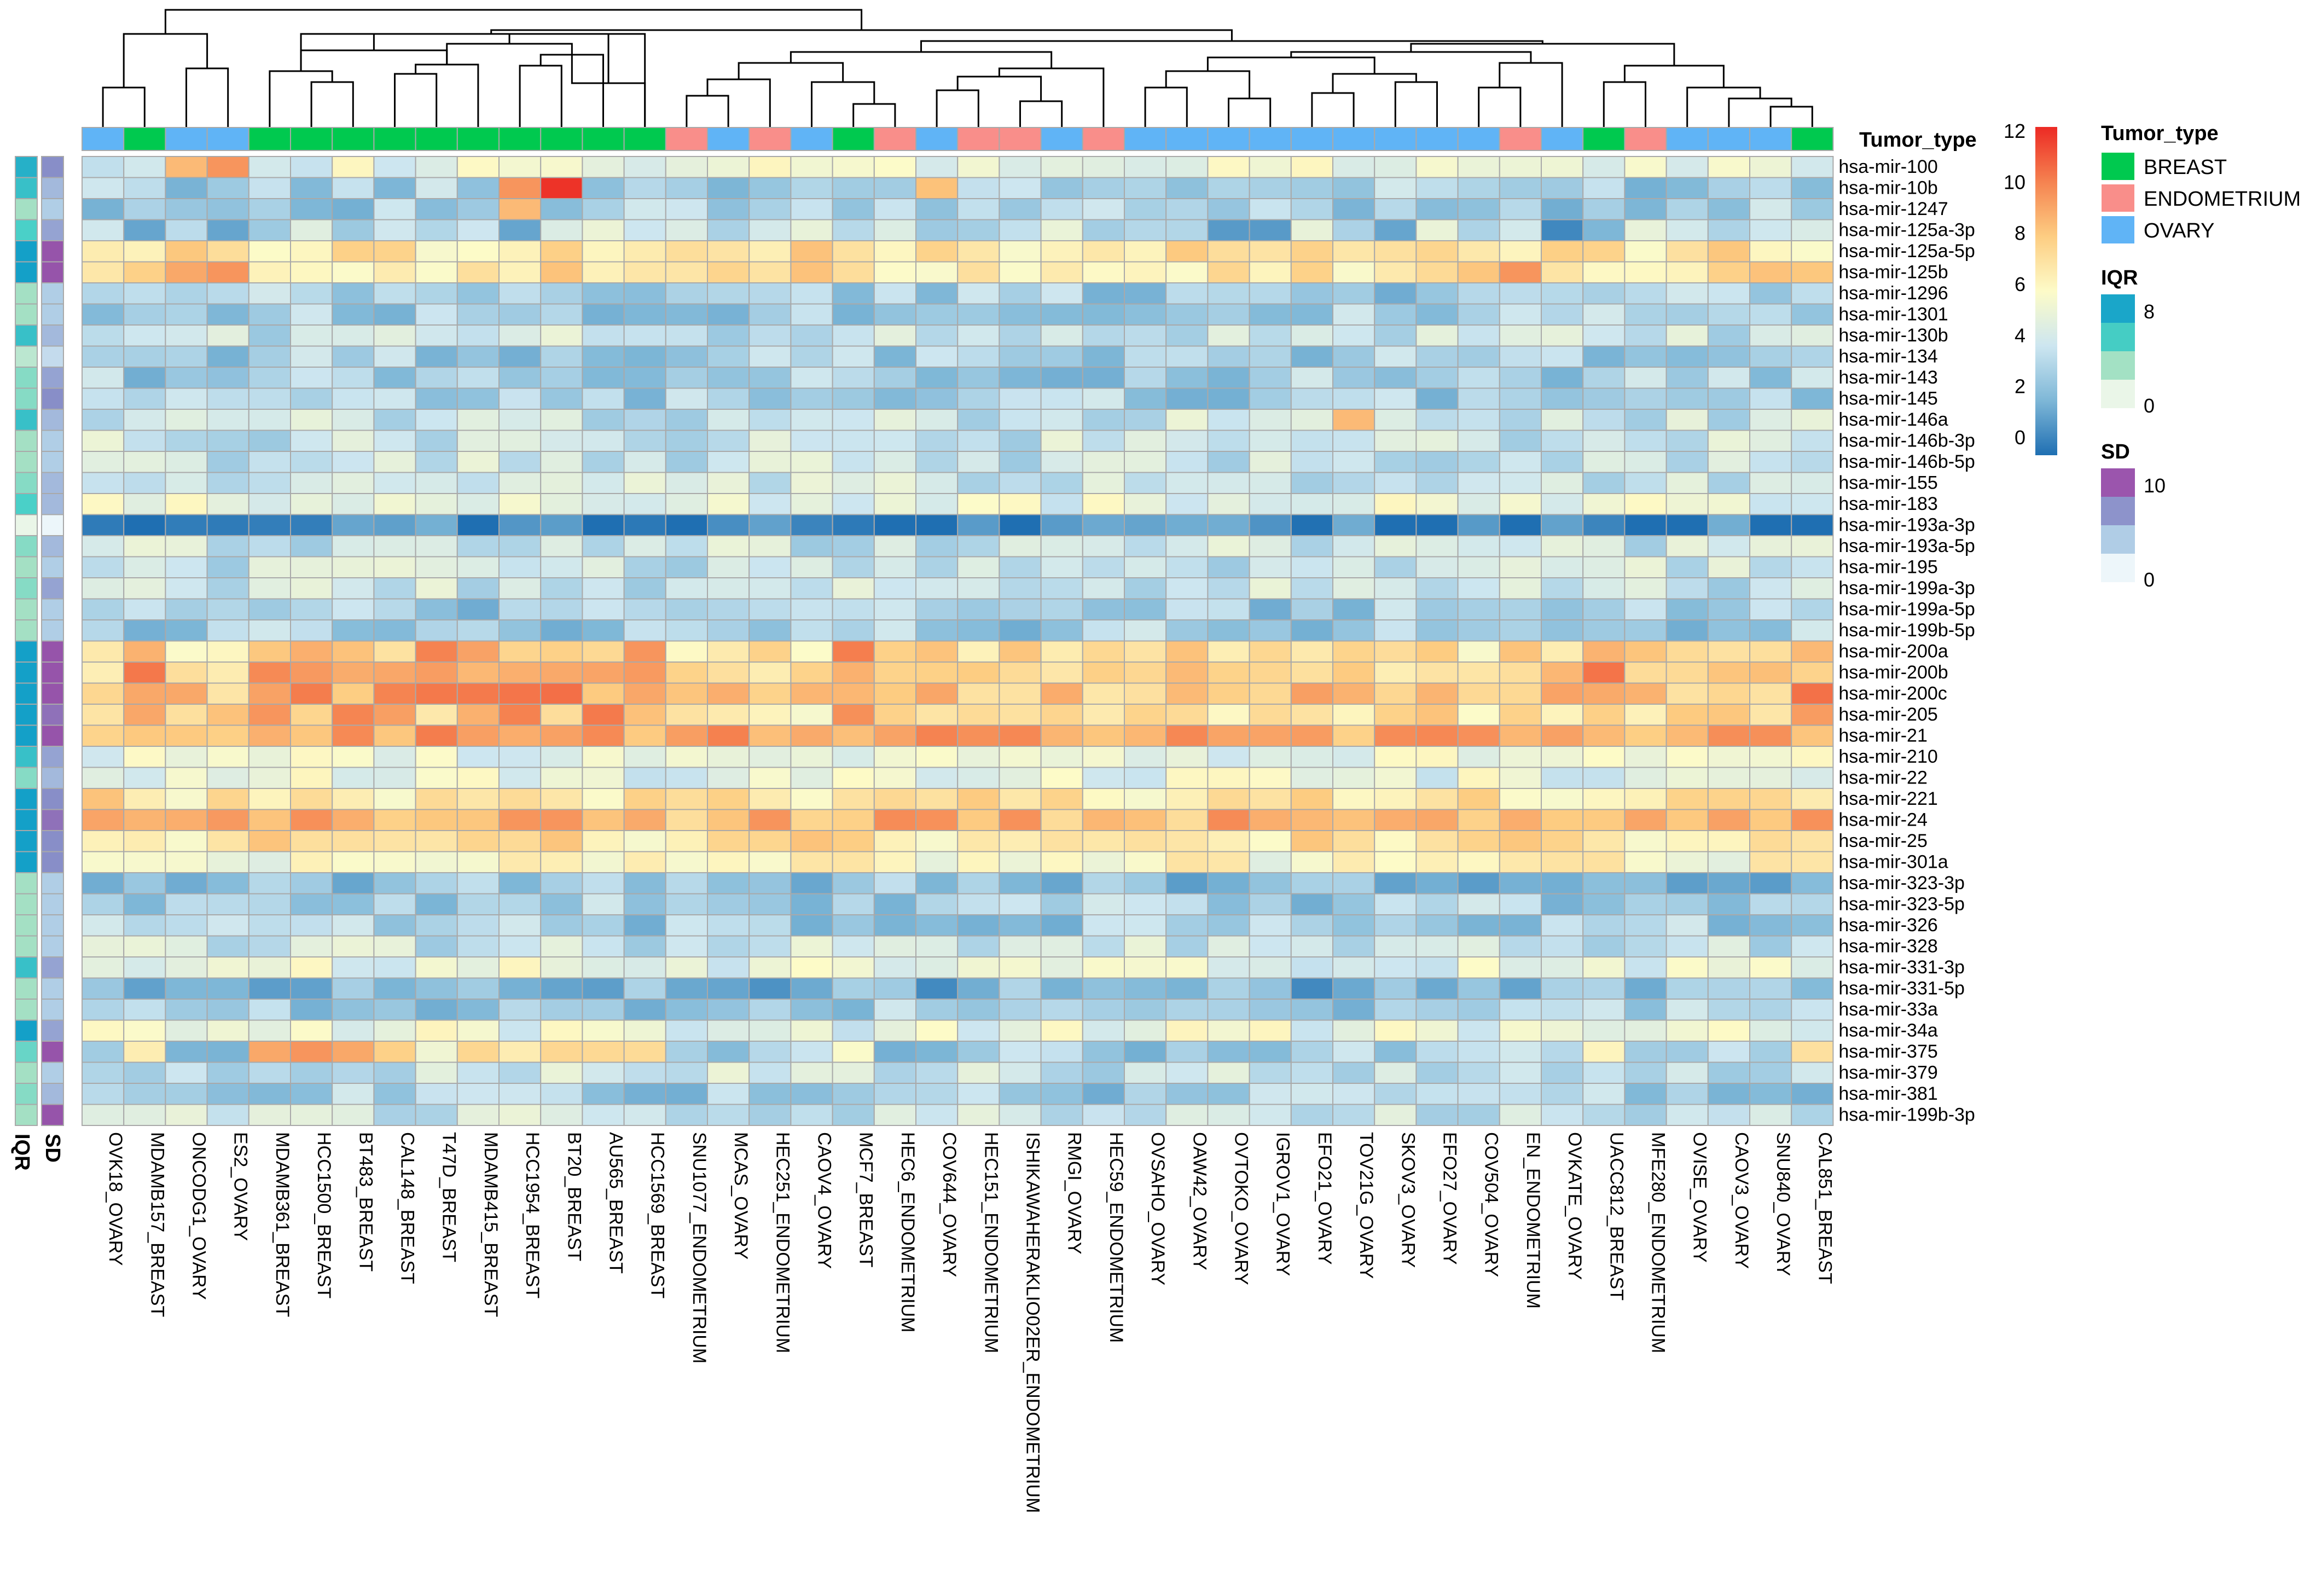  I want to click on annotation-title: Tumor_type, so click(1918, 140).